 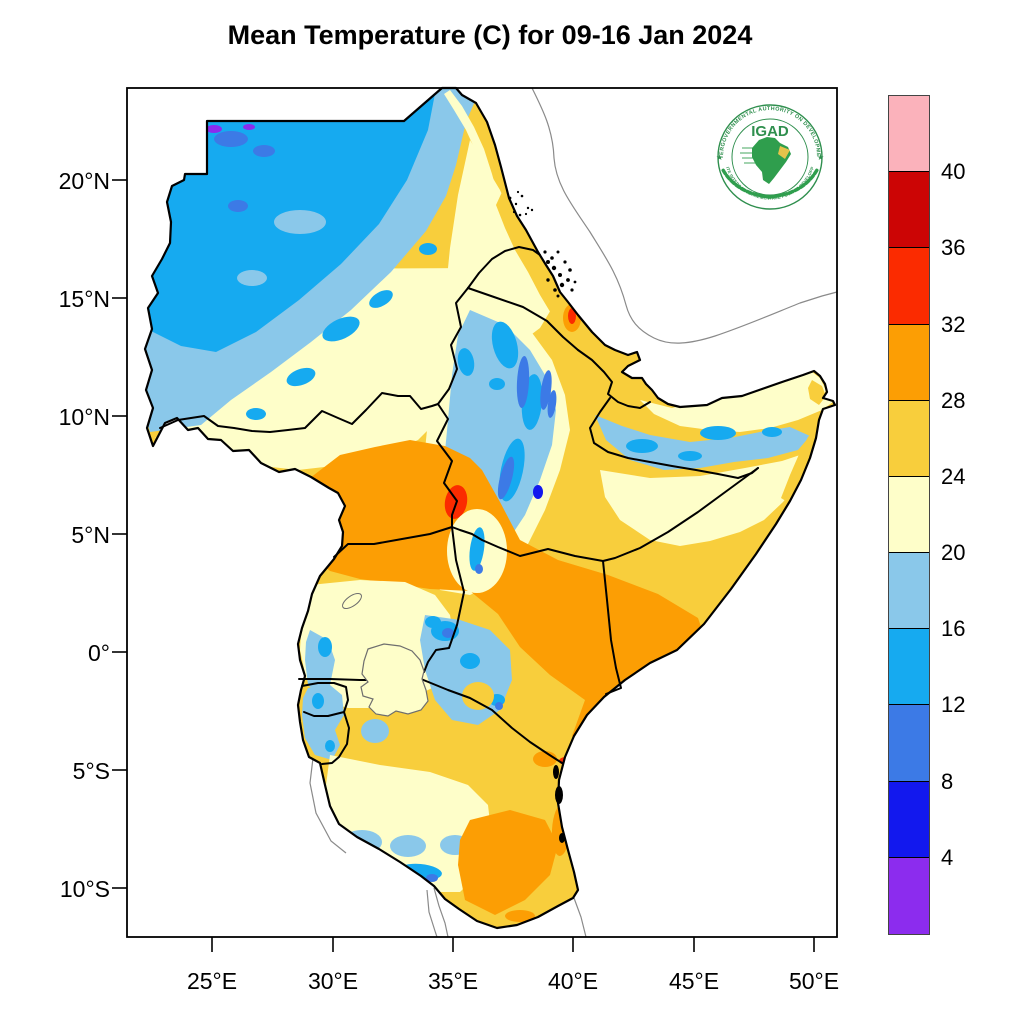 What do you see at coordinates (335, 738) in the screenshot?
I see `border-burundi` at bounding box center [335, 738].